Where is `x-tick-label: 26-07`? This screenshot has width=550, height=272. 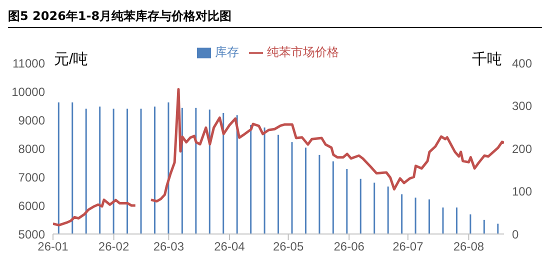 x-tick-label: 26-07 is located at coordinates (408, 247).